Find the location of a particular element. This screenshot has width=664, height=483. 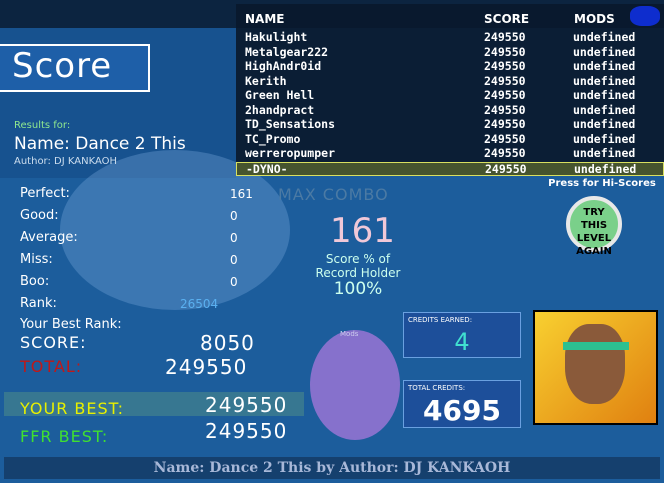

row-name: TD_Sensations is located at coordinates (290, 124).